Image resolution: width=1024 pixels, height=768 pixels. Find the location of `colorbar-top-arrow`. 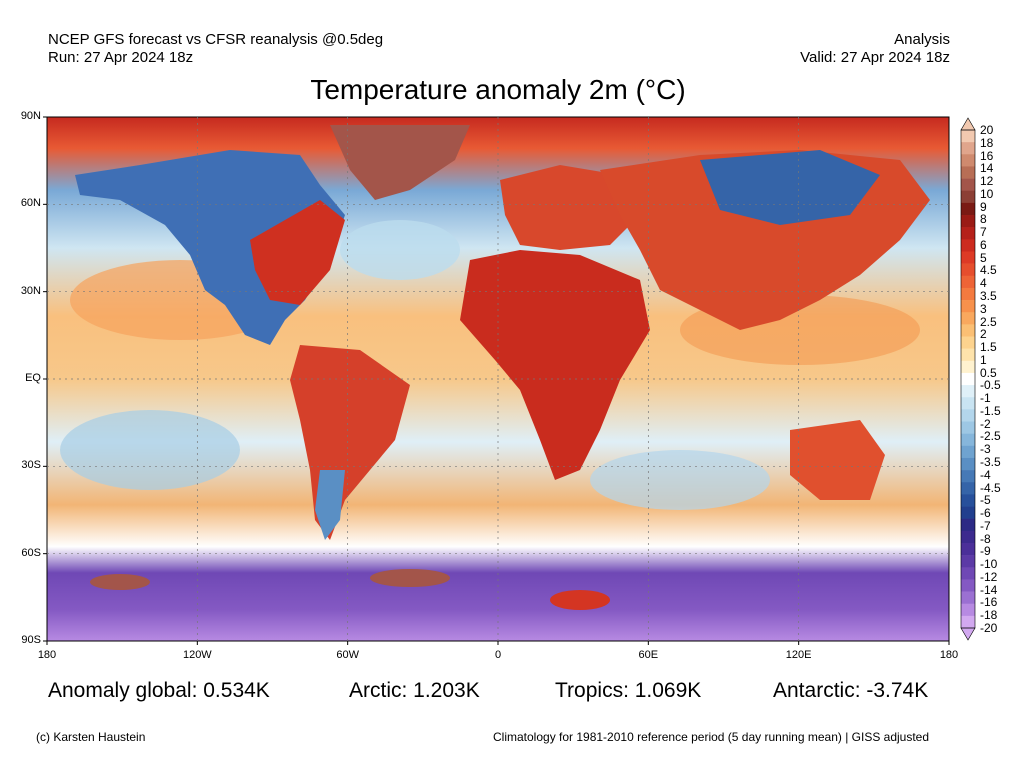

colorbar-top-arrow is located at coordinates (968, 124).